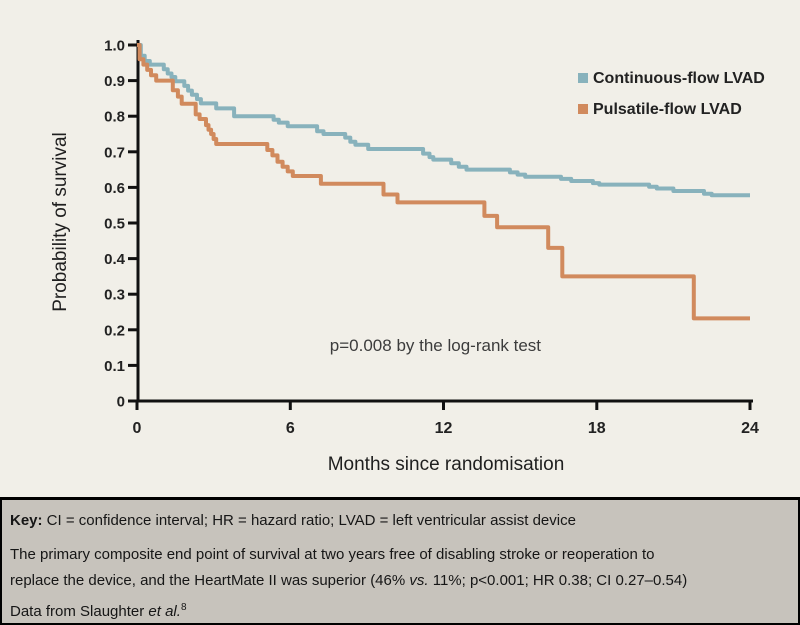 Image resolution: width=800 pixels, height=625 pixels. What do you see at coordinates (679, 78) in the screenshot?
I see `legend-label-0: Continuous-flow LVAD` at bounding box center [679, 78].